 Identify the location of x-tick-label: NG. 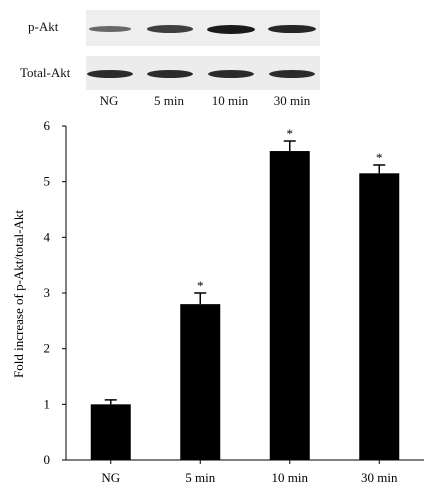
(110, 477).